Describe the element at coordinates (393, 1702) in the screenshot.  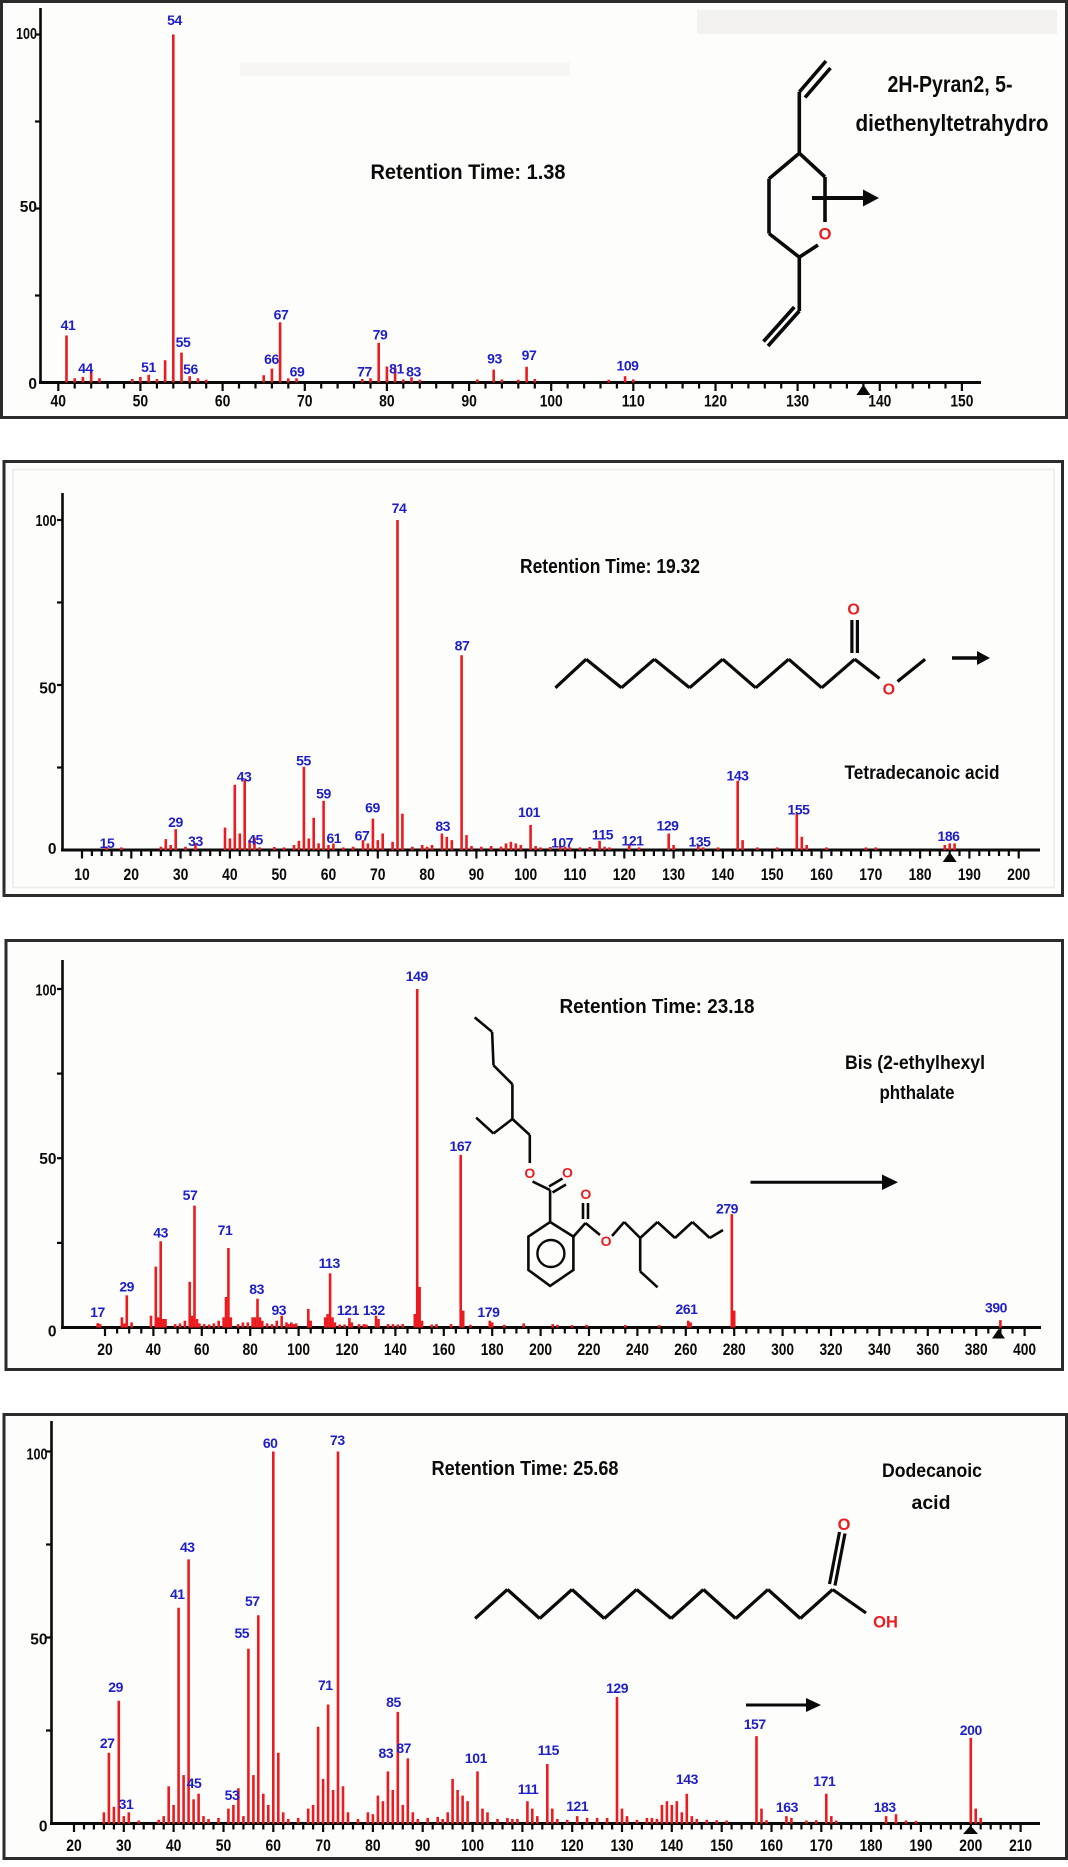
I see `svg-text: 85` at that location.